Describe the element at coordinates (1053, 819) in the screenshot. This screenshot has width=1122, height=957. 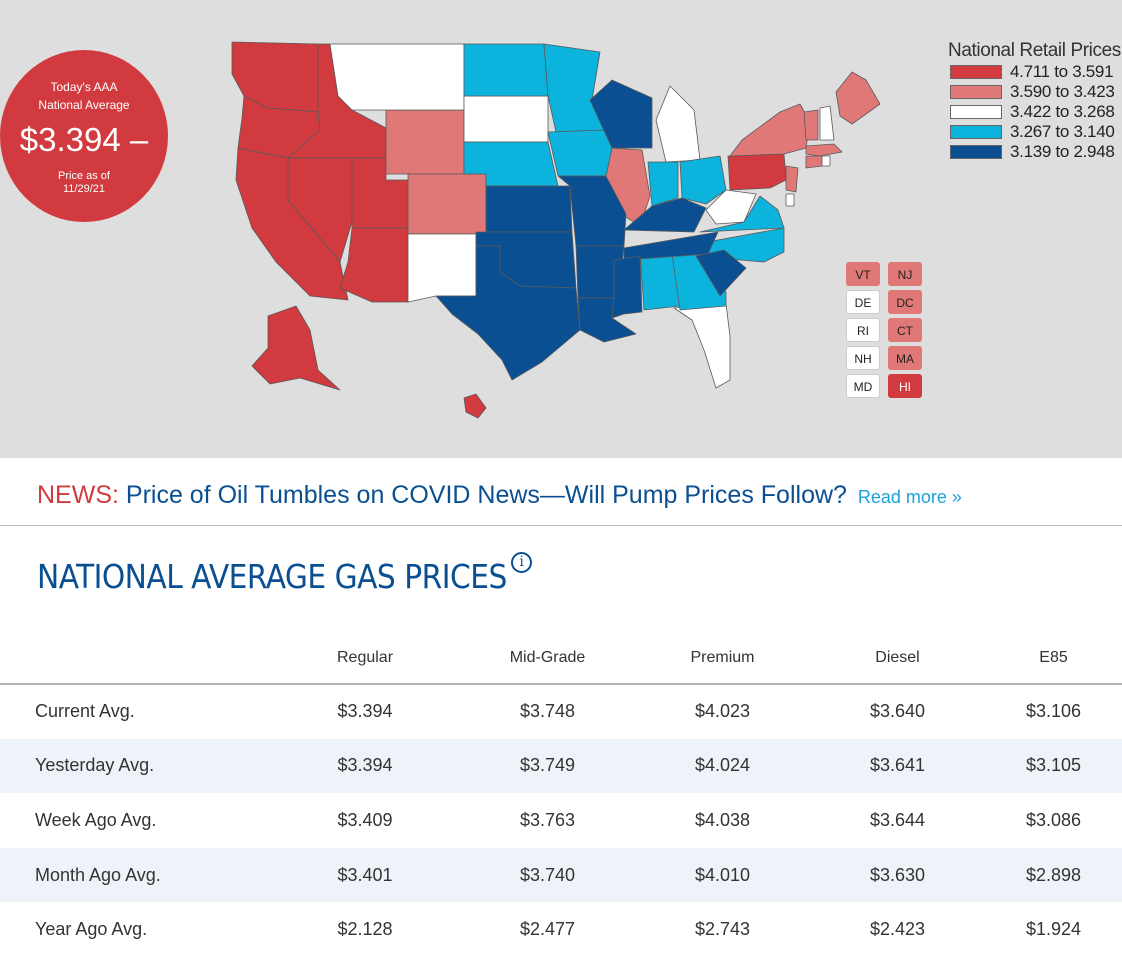
I see `price-cell: $3.086` at that location.